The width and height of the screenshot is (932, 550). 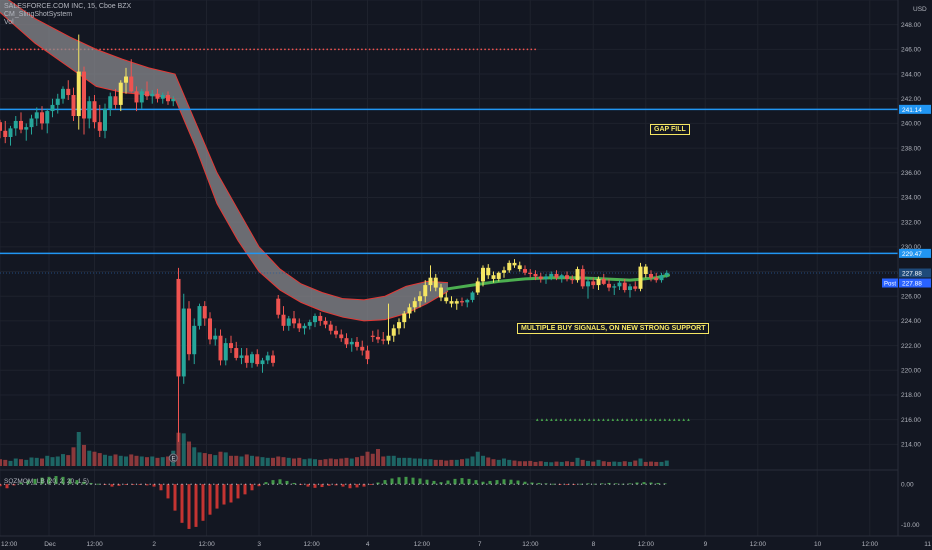 I want to click on price-badge-last-bg, so click(x=915, y=273).